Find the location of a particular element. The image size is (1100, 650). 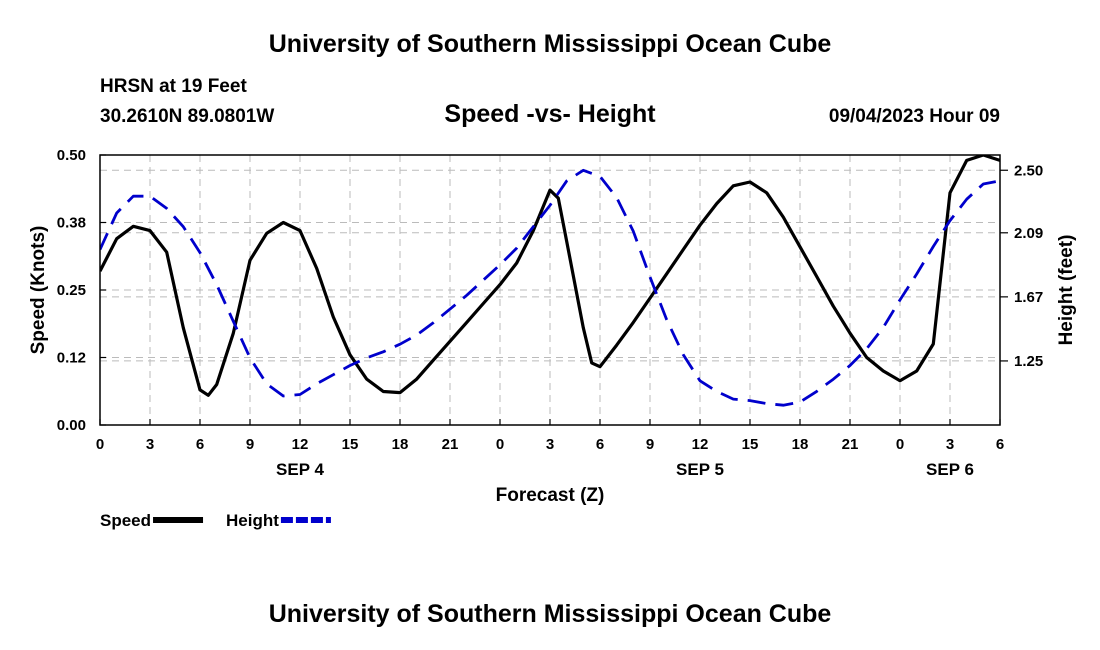

y-left-tick-label: 0.12 is located at coordinates (71, 358).